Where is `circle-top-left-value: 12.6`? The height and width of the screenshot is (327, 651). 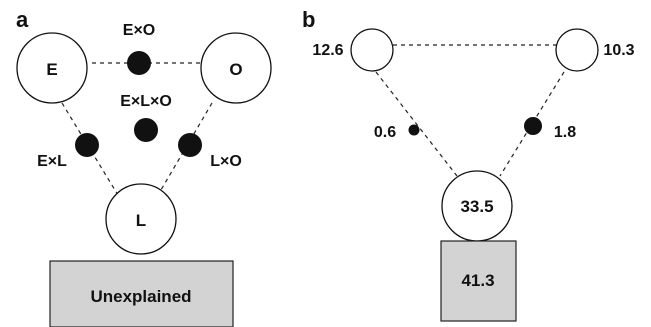 circle-top-left-value: 12.6 is located at coordinates (327, 50).